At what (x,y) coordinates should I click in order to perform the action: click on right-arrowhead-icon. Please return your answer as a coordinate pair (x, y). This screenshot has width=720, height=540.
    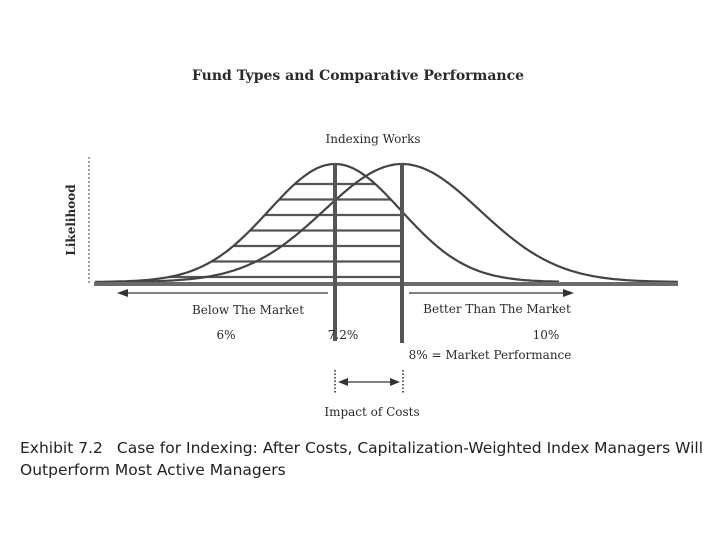
    Looking at the image, I should click on (568, 293).